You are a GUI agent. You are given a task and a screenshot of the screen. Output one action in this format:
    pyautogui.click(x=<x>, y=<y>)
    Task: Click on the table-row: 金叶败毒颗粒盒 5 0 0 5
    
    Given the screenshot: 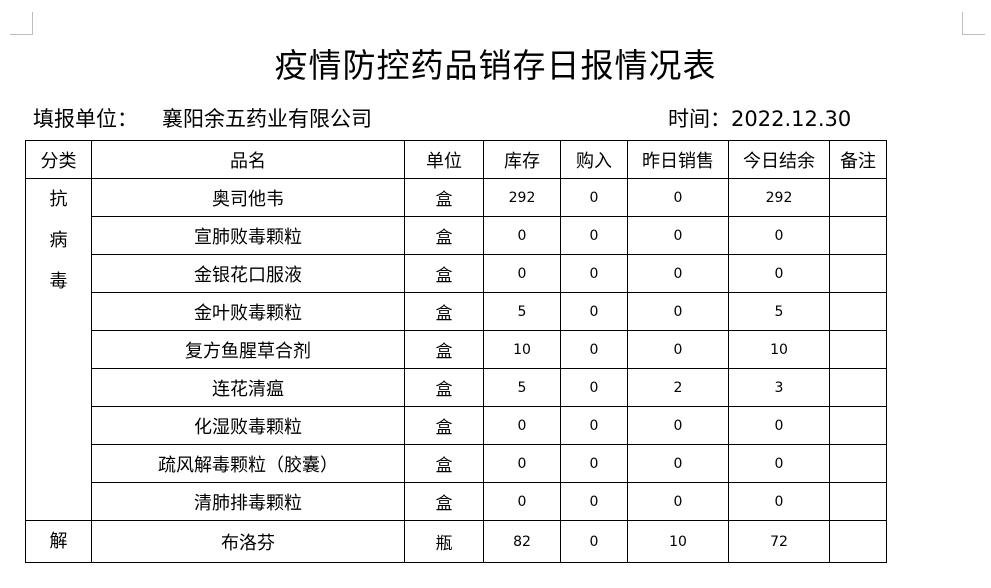 What is the action you would take?
    pyautogui.click(x=456, y=311)
    